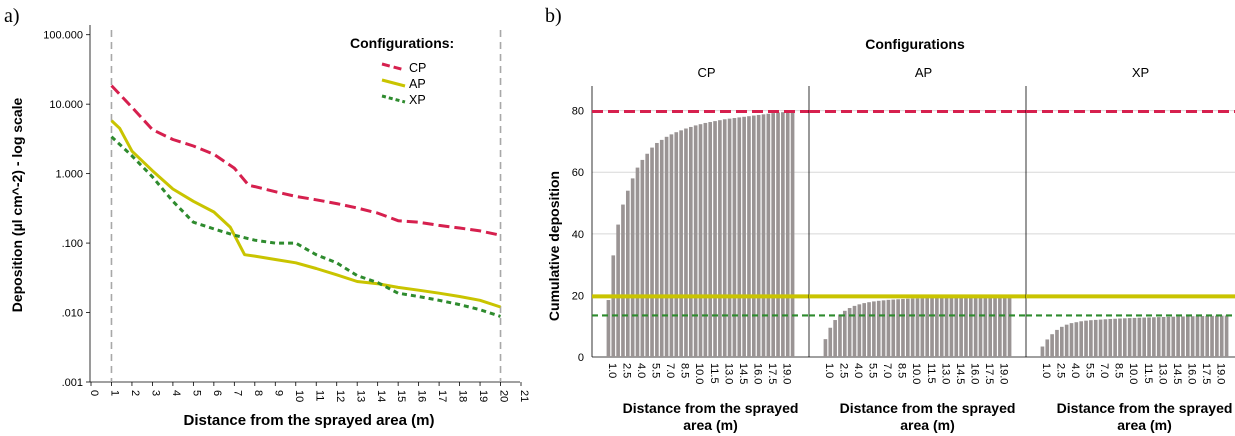  Describe the element at coordinates (873, 370) in the screenshot. I see `x-tick-label: 5.5` at that location.